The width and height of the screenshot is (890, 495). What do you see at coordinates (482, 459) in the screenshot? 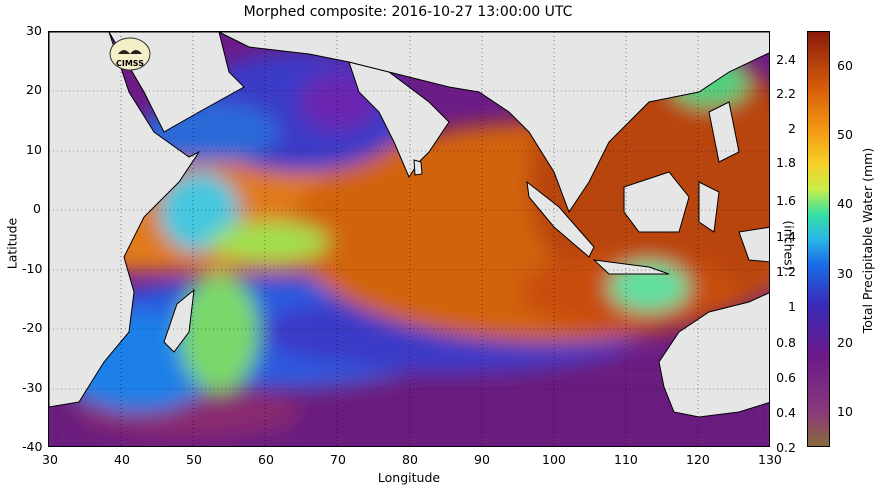
I see `x-tick: 90` at bounding box center [482, 459].